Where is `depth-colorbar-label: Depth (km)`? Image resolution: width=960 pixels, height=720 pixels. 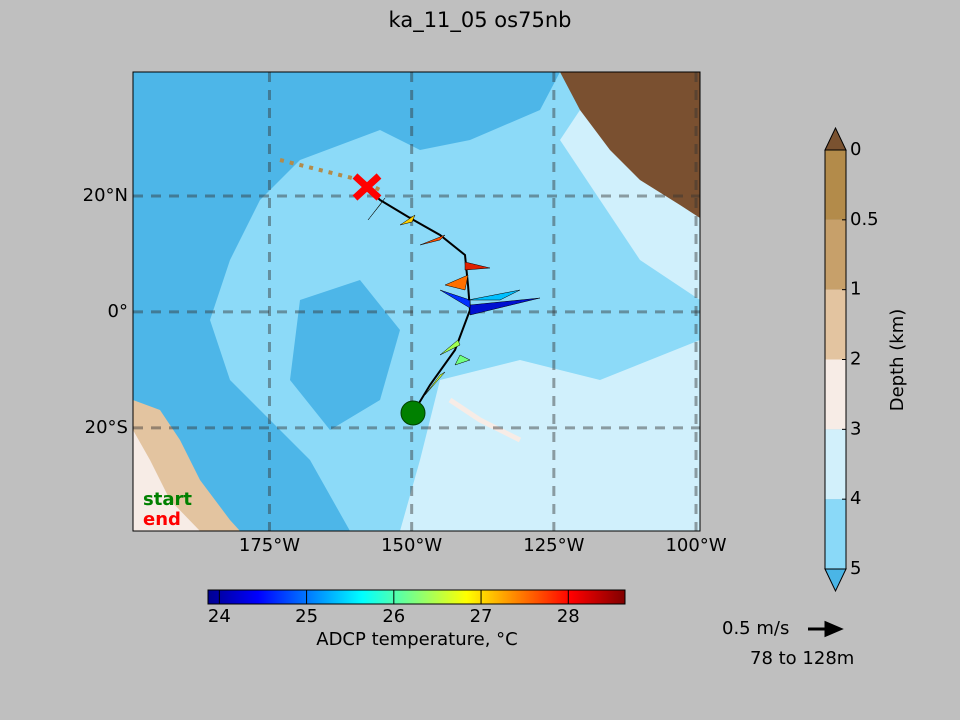 depth-colorbar-label: Depth (km) is located at coordinates (897, 360).